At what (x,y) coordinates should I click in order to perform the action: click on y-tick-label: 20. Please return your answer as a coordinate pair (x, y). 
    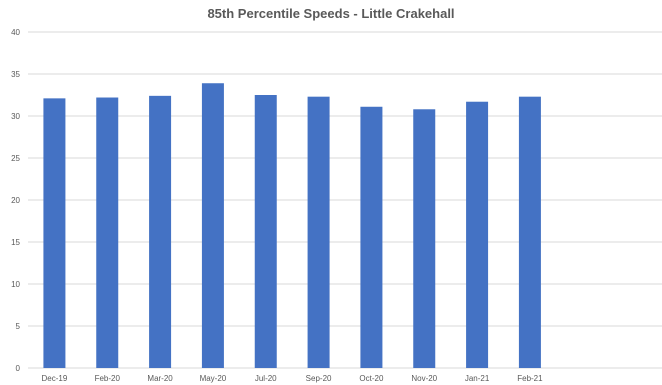
    Looking at the image, I should click on (15, 200).